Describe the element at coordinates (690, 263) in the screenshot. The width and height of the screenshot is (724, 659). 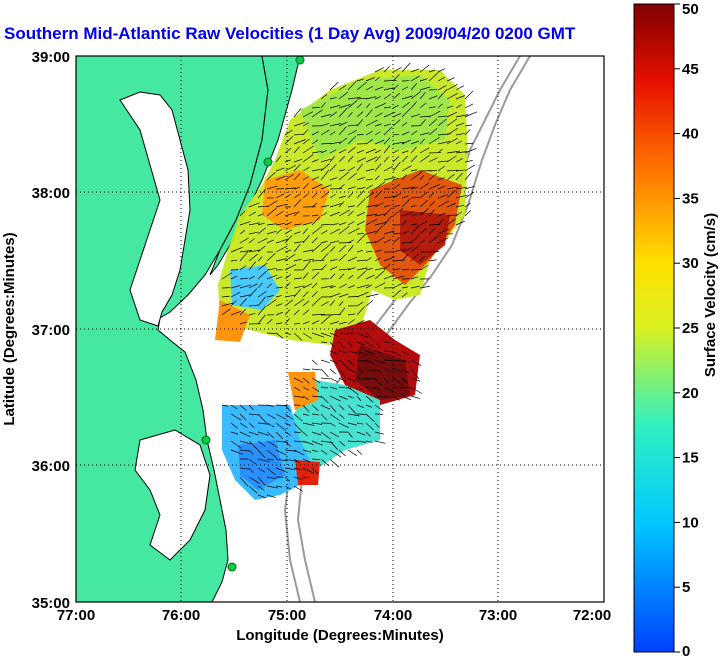
I see `colorbar-tick-label: 30` at that location.